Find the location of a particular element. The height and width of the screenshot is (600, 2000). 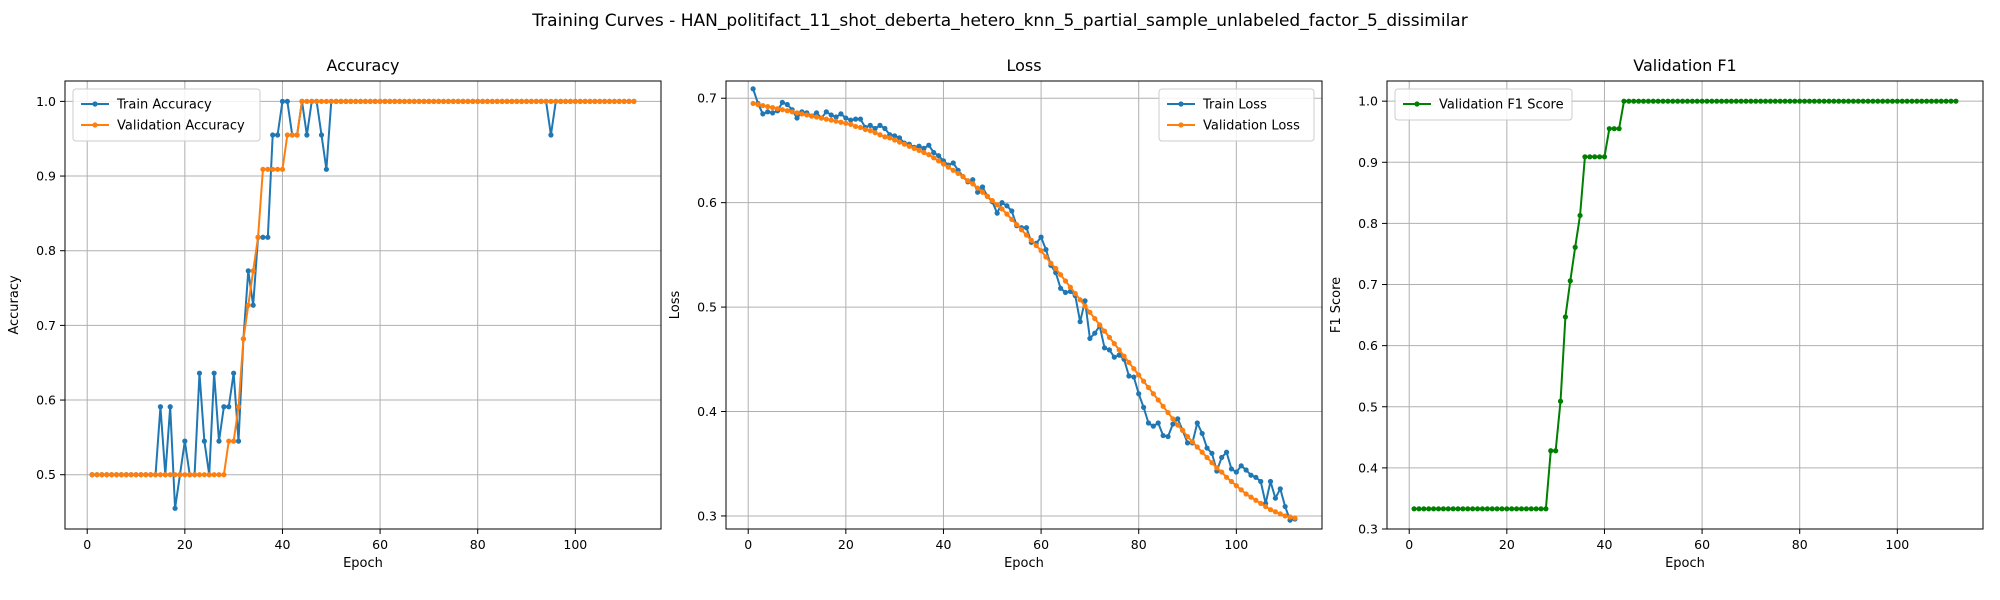

legend-box is located at coordinates (166, 115).